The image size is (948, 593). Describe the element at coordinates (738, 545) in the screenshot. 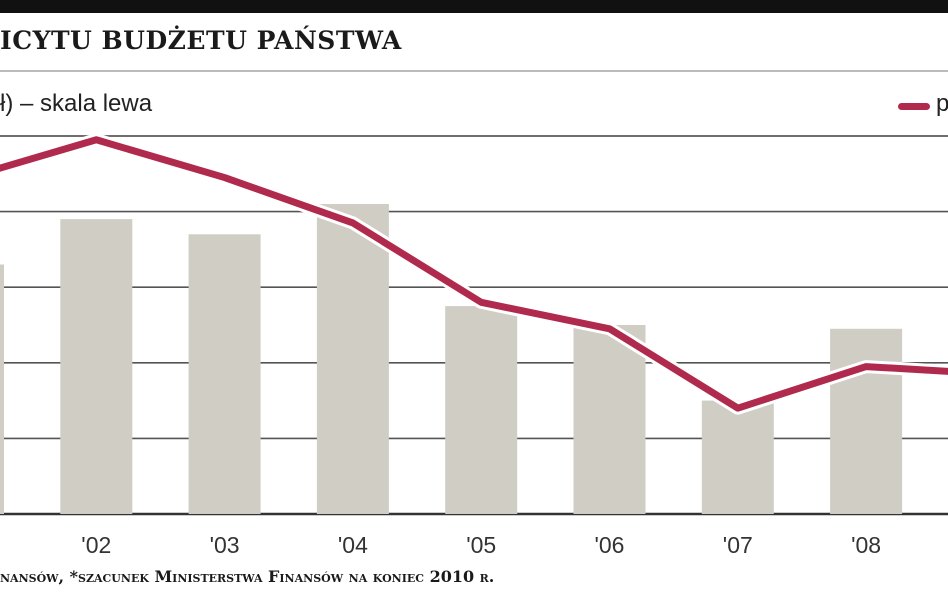

I see `x-tick-label: '07` at that location.